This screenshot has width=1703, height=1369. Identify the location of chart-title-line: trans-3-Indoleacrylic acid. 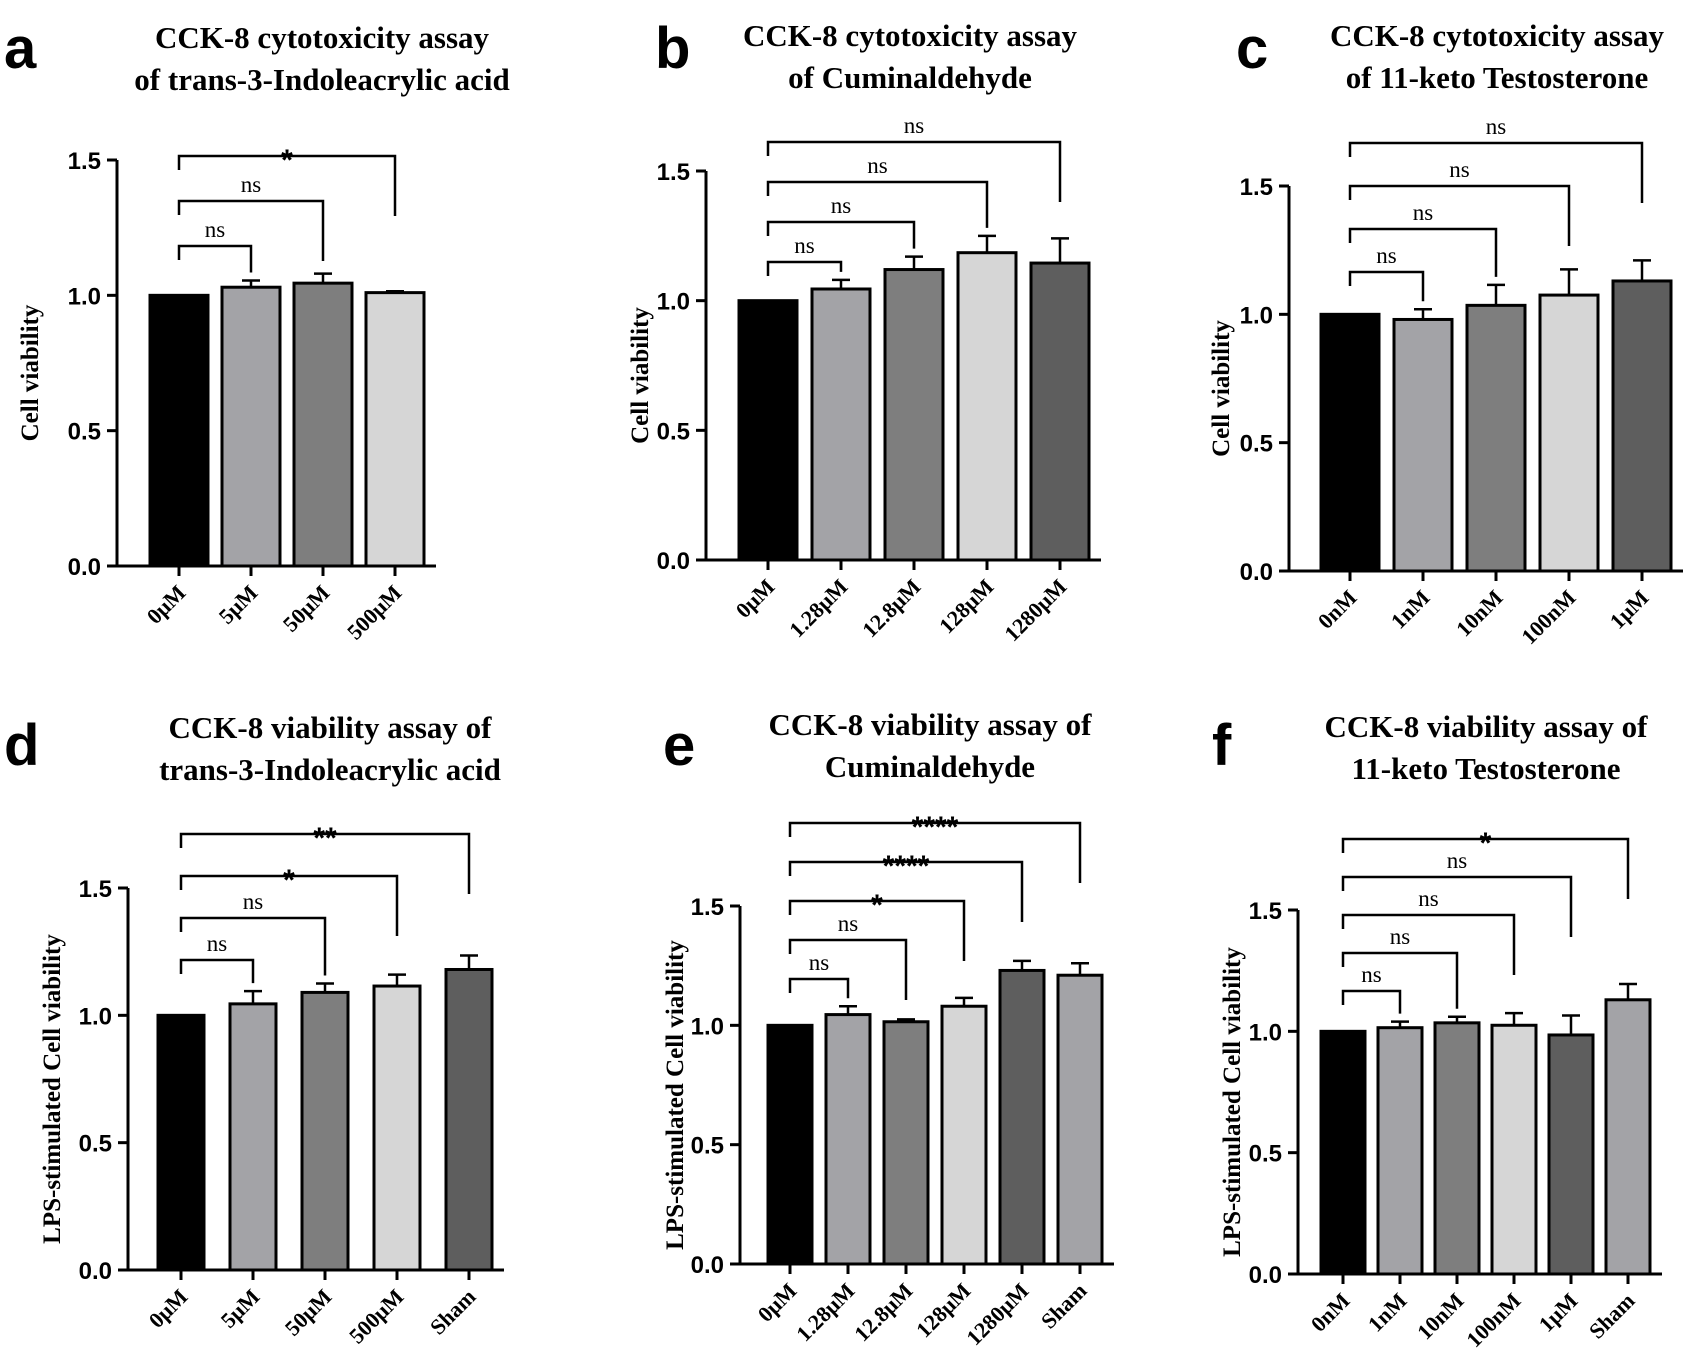
(330, 769).